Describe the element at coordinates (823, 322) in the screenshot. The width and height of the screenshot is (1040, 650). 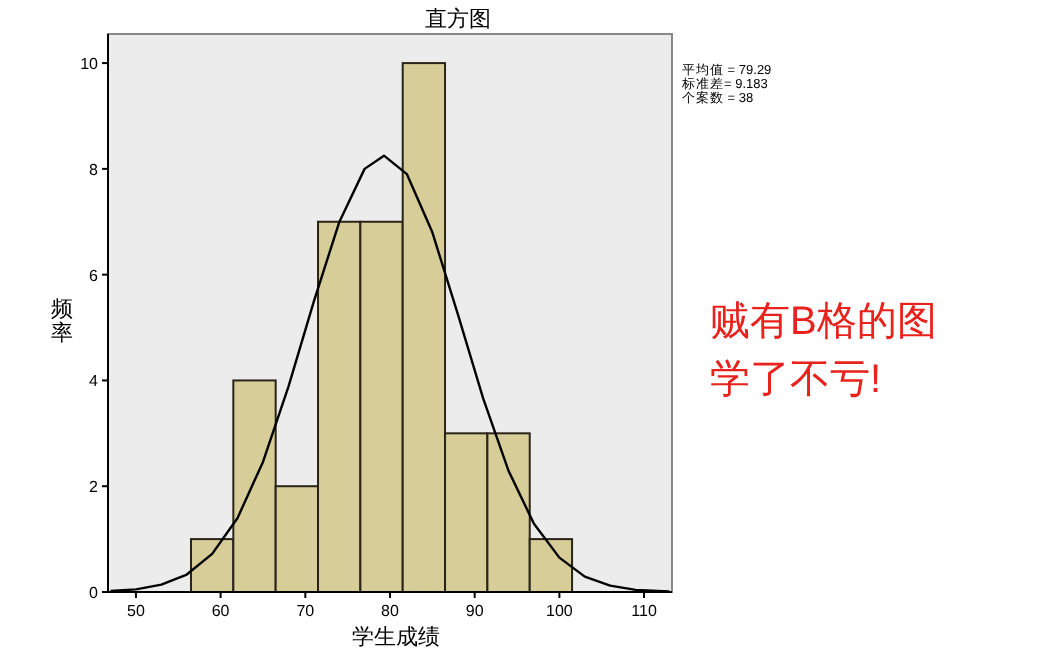
I see `text: 贼有B格的图` at that location.